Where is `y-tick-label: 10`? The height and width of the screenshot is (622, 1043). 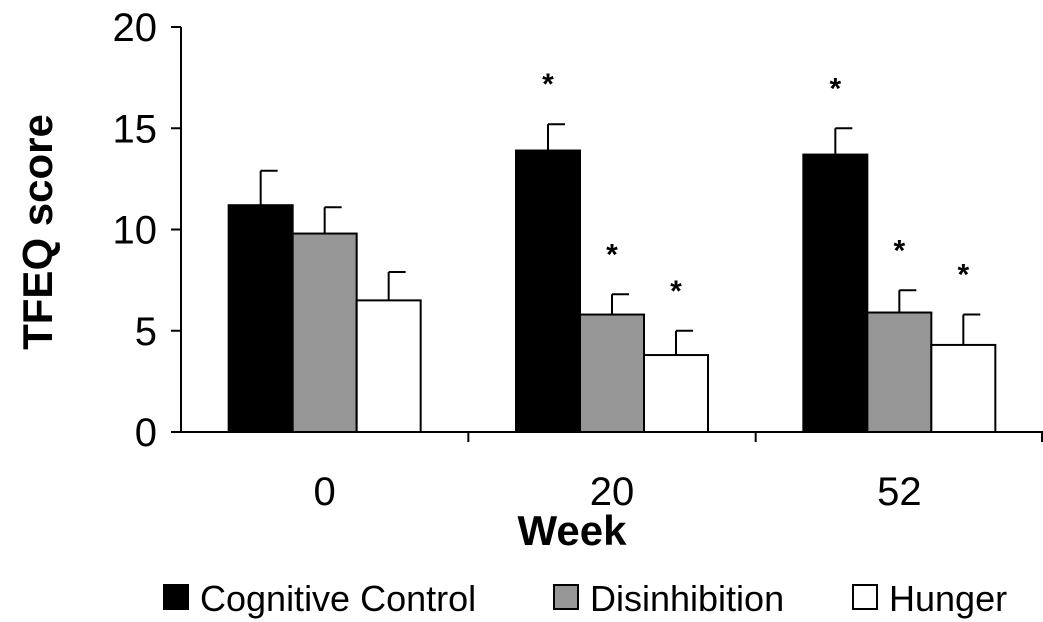
y-tick-label: 10 is located at coordinates (135, 231).